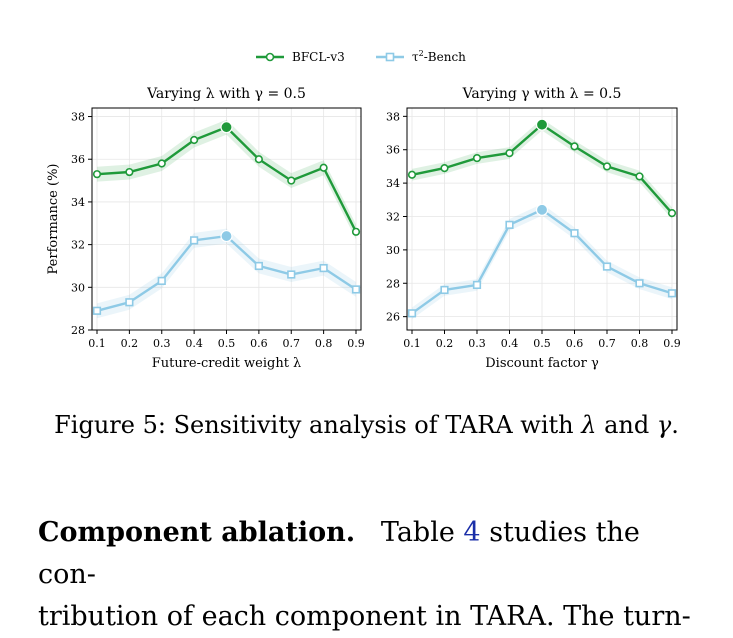 The image size is (733, 638). I want to click on x-axis-label: Future-credit weight λ, so click(227, 363).